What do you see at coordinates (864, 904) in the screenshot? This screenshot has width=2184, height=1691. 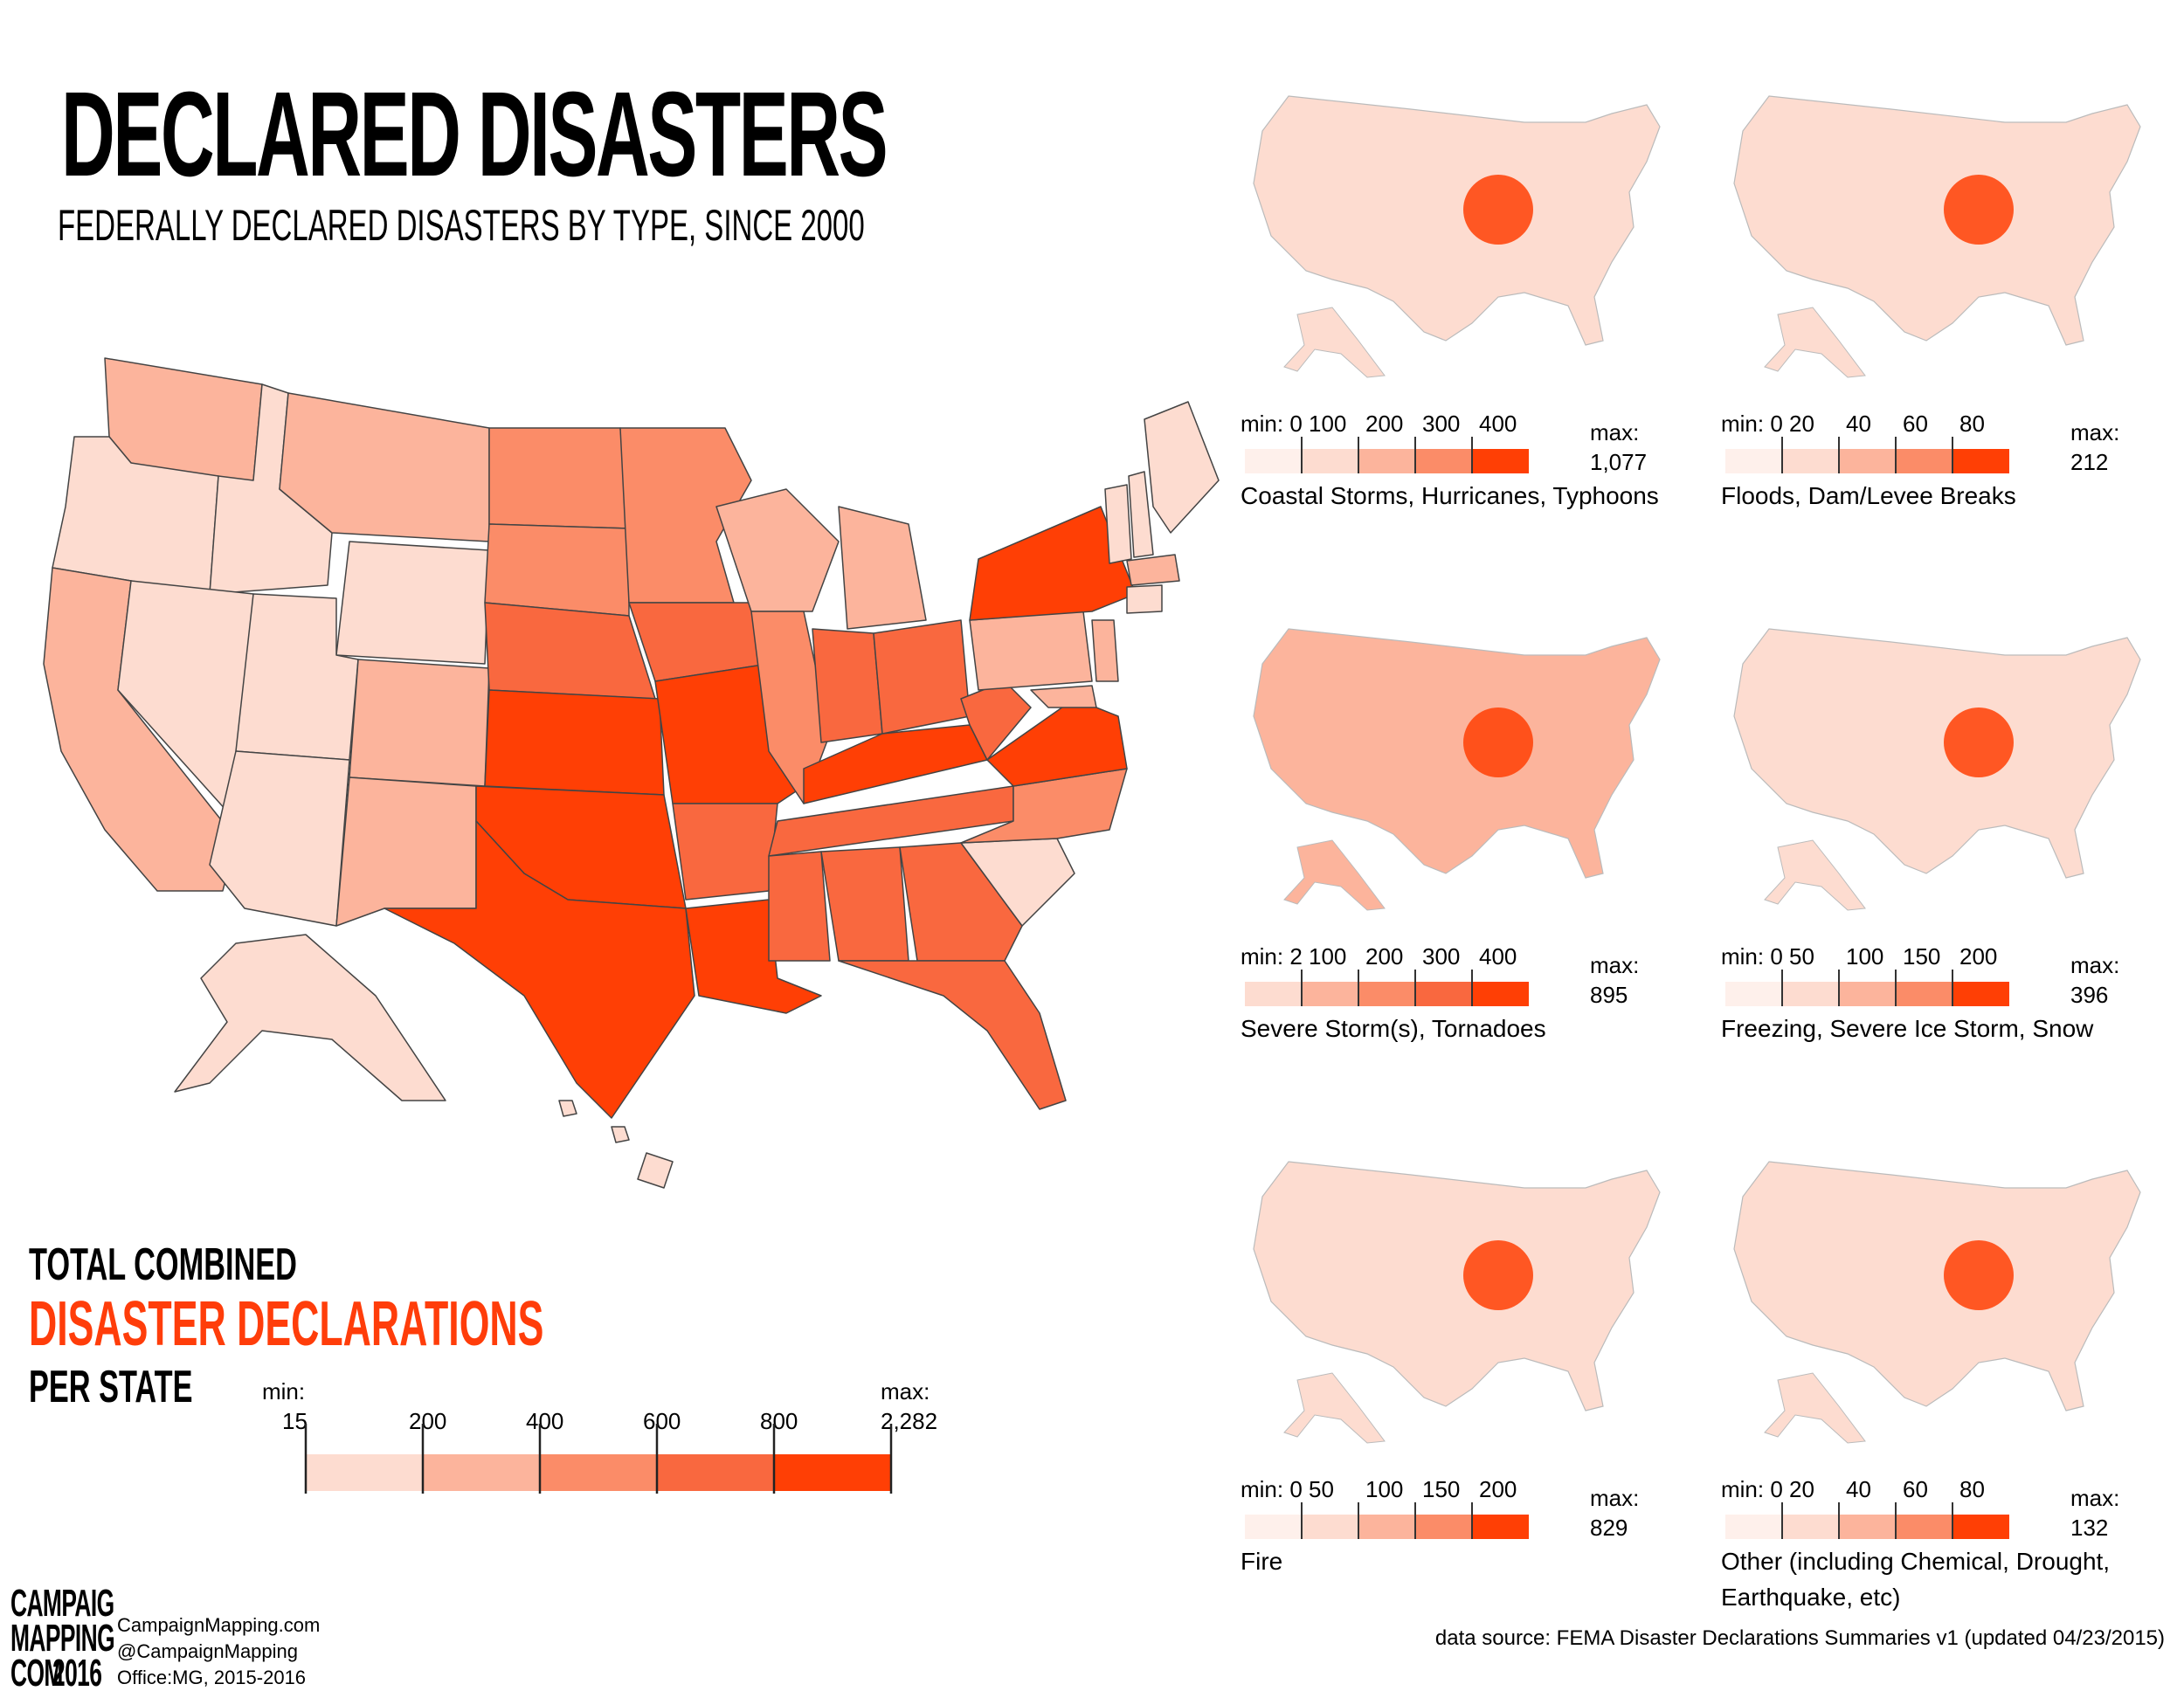 I see `state-alabama` at bounding box center [864, 904].